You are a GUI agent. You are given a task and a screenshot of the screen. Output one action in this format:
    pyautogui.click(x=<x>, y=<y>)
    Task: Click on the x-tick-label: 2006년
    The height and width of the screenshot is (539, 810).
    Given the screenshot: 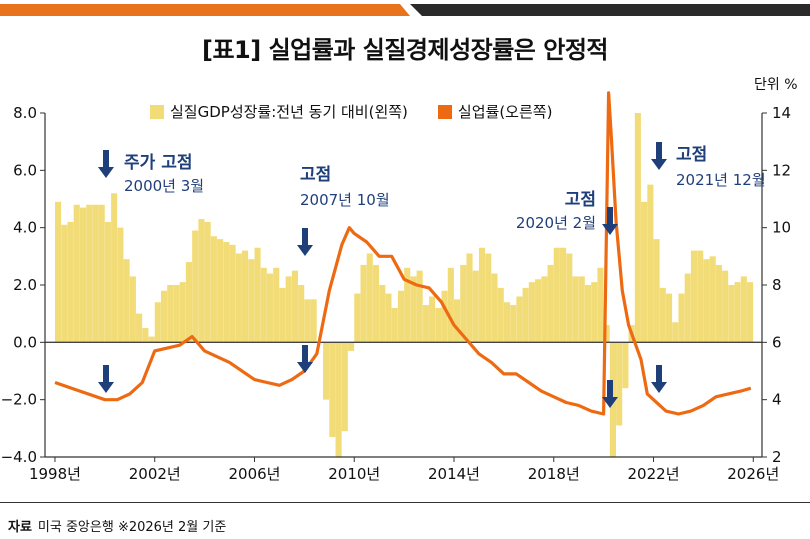 What is the action you would take?
    pyautogui.click(x=254, y=474)
    